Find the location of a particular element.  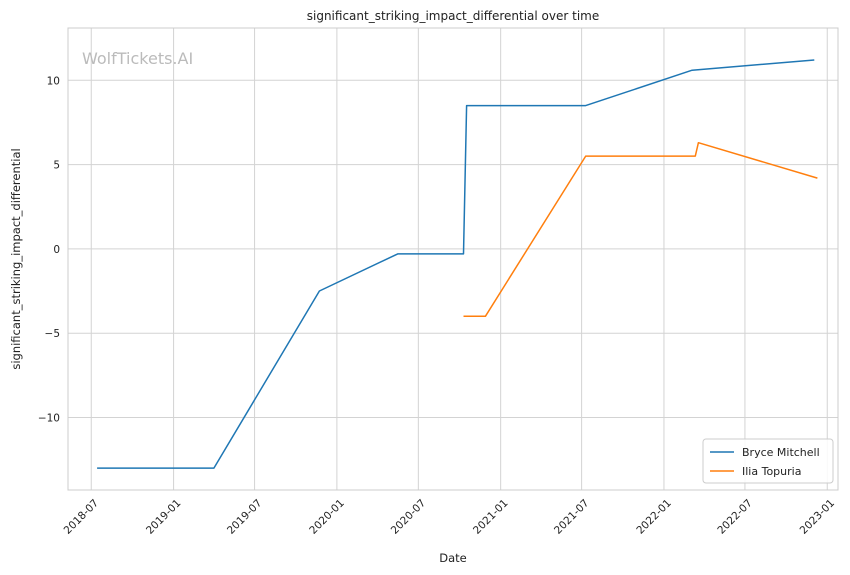

series-line-ilia-topuria is located at coordinates (640, 229).